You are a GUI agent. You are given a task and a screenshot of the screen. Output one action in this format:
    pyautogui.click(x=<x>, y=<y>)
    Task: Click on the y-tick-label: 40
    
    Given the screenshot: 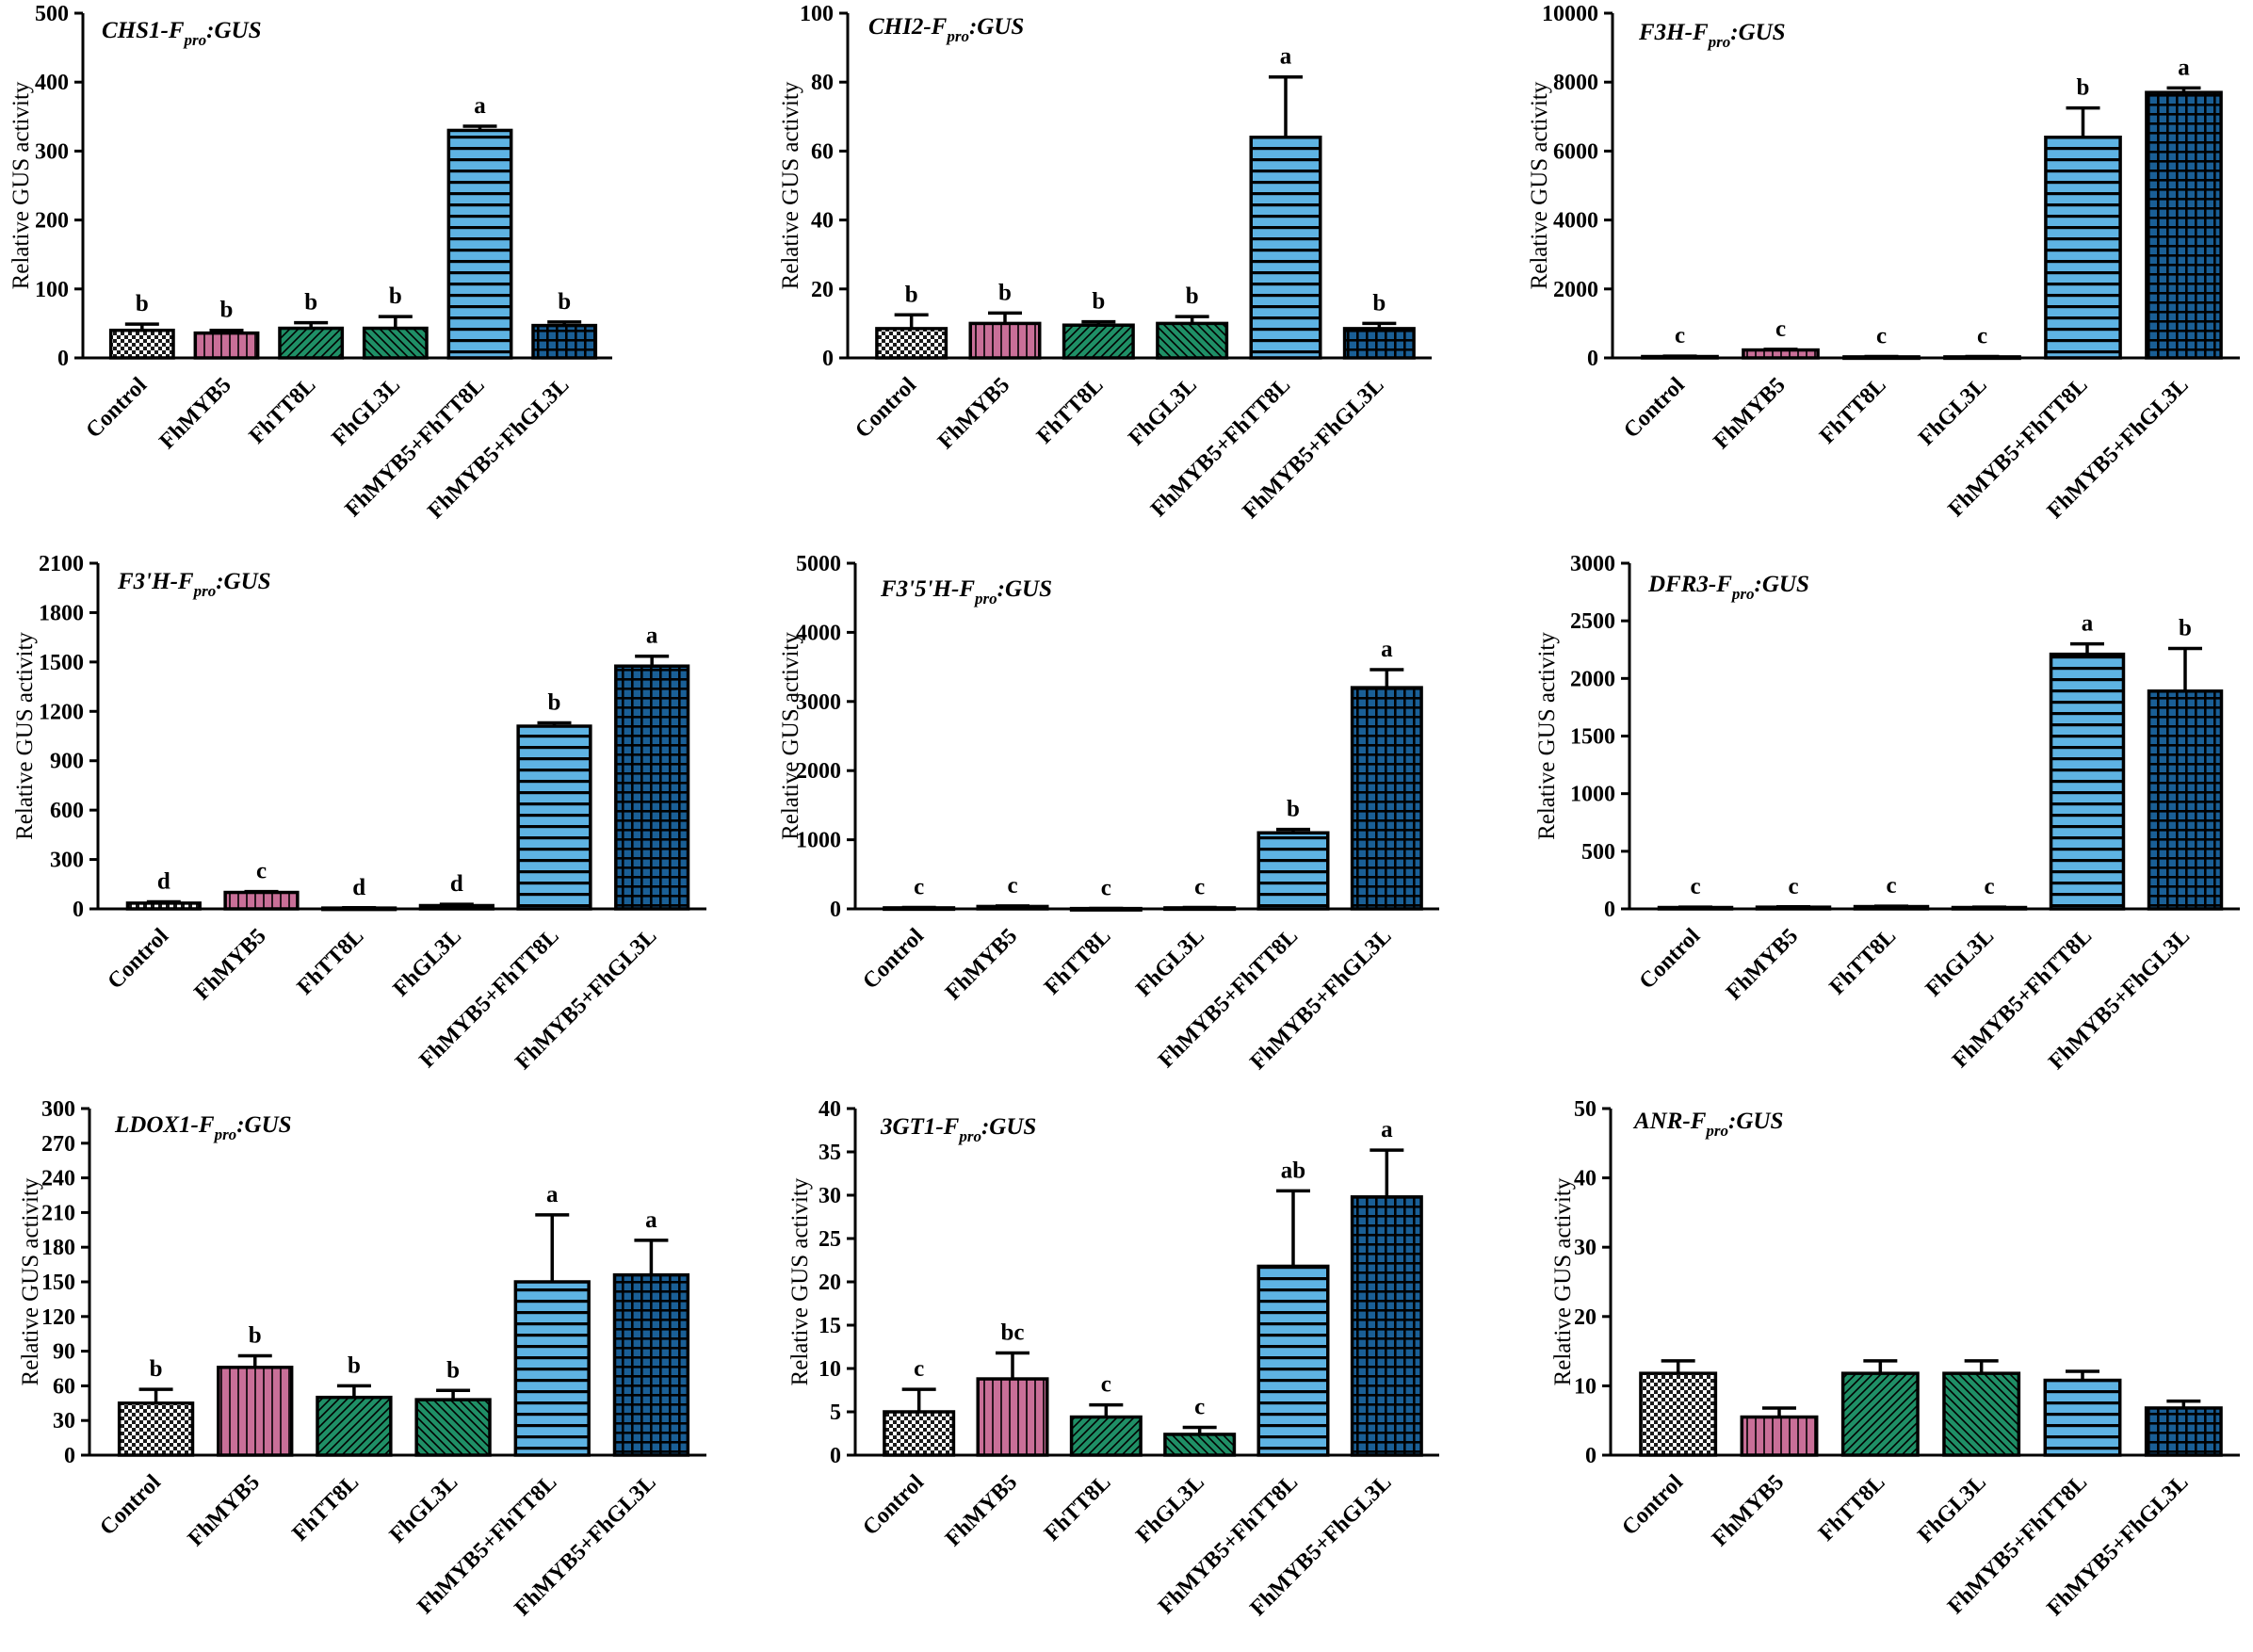 What is the action you would take?
    pyautogui.click(x=1585, y=1179)
    